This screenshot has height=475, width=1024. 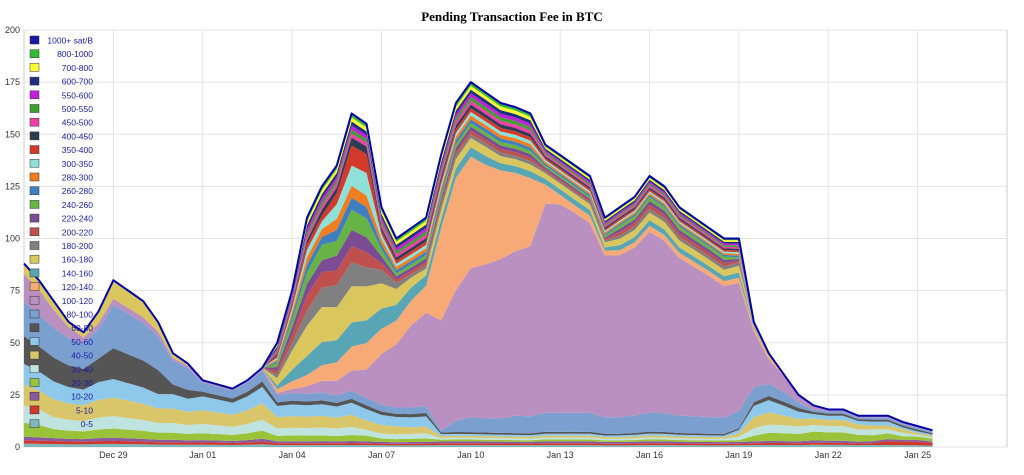 I want to click on legend-label: 100-120, so click(x=77, y=301).